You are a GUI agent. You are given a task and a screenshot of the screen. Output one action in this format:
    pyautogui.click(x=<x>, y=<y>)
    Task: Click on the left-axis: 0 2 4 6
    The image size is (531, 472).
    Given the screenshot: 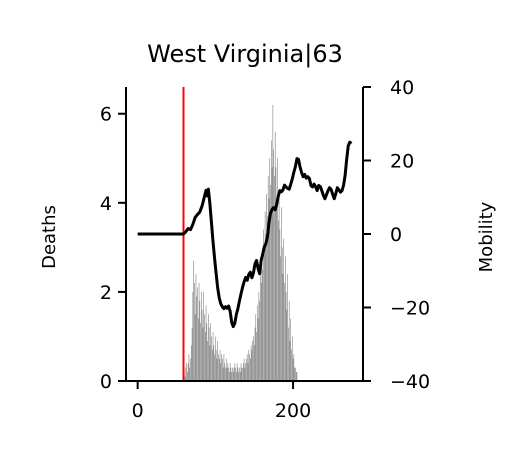 What is the action you would take?
    pyautogui.click(x=113, y=240)
    